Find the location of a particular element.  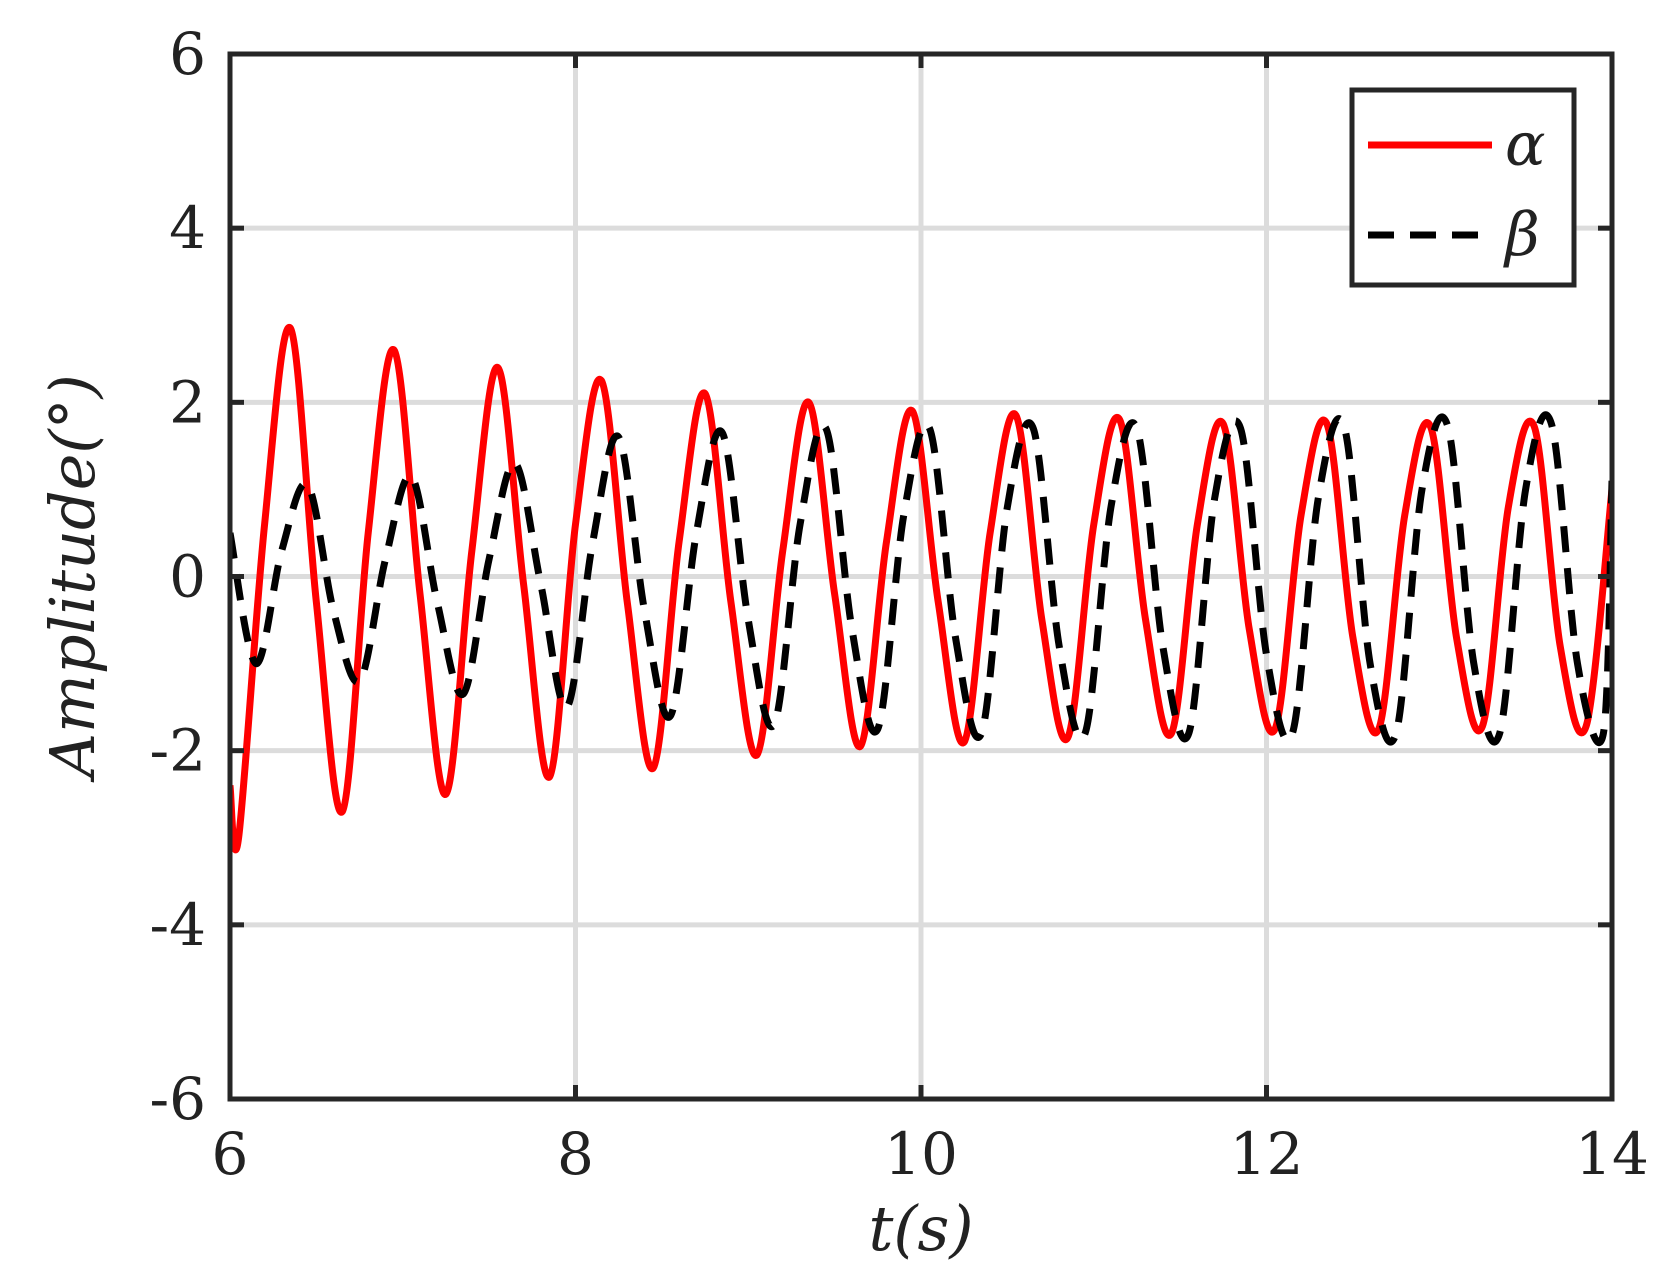

y-tick-label: 2 is located at coordinates (187, 402).